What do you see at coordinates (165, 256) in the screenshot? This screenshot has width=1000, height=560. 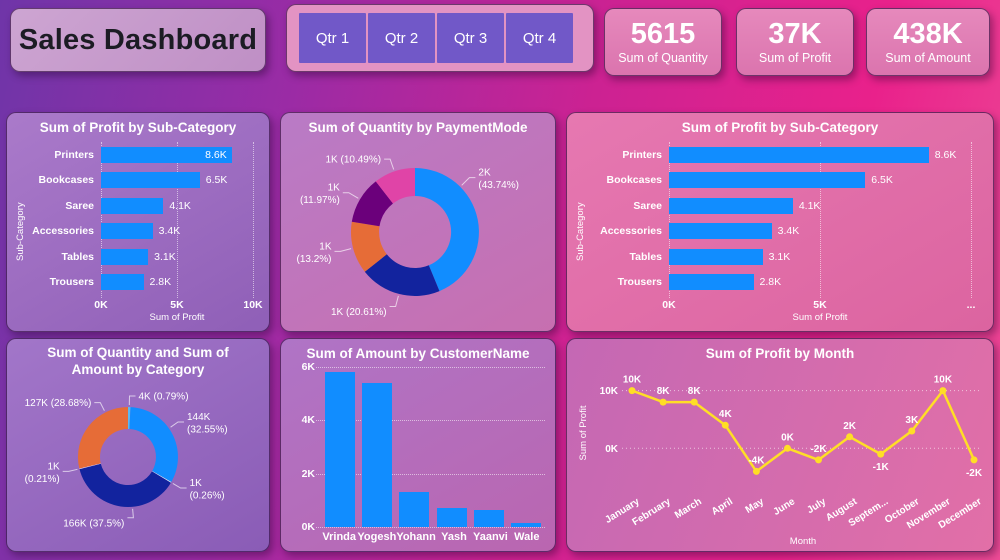 I see `value-label: 3.1K` at bounding box center [165, 256].